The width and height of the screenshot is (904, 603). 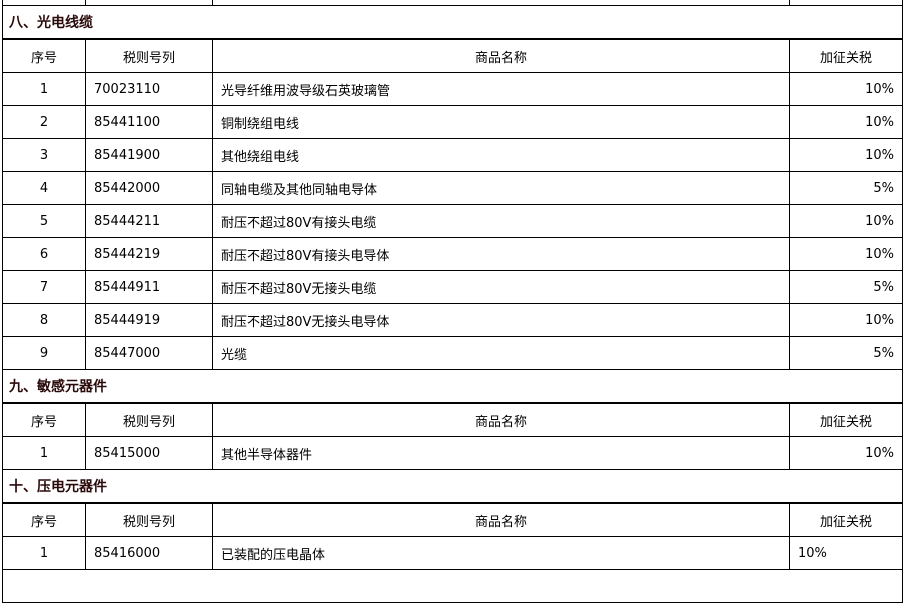 I want to click on cell-code: 85416000, so click(x=149, y=553).